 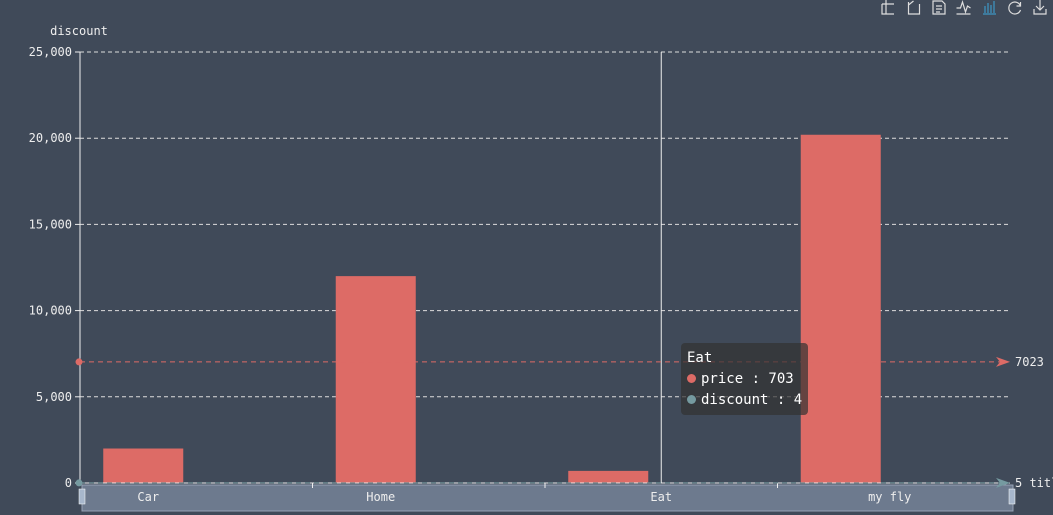 What do you see at coordinates (50, 311) in the screenshot?
I see `y-tick-label: 10,000` at bounding box center [50, 311].